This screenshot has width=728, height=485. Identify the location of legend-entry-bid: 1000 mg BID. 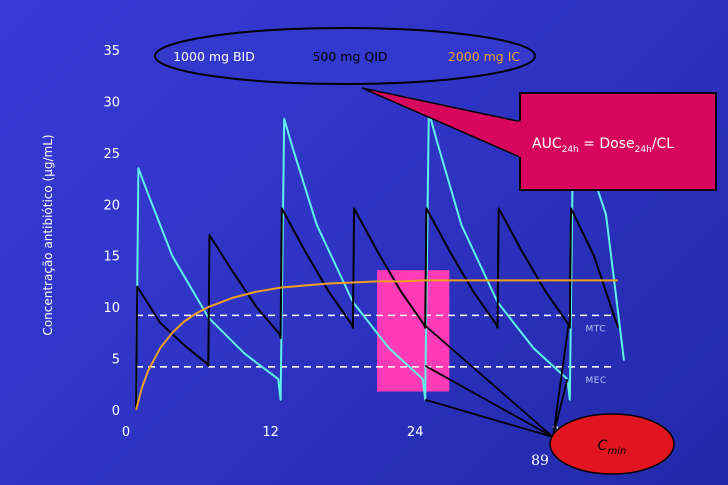
(214, 56).